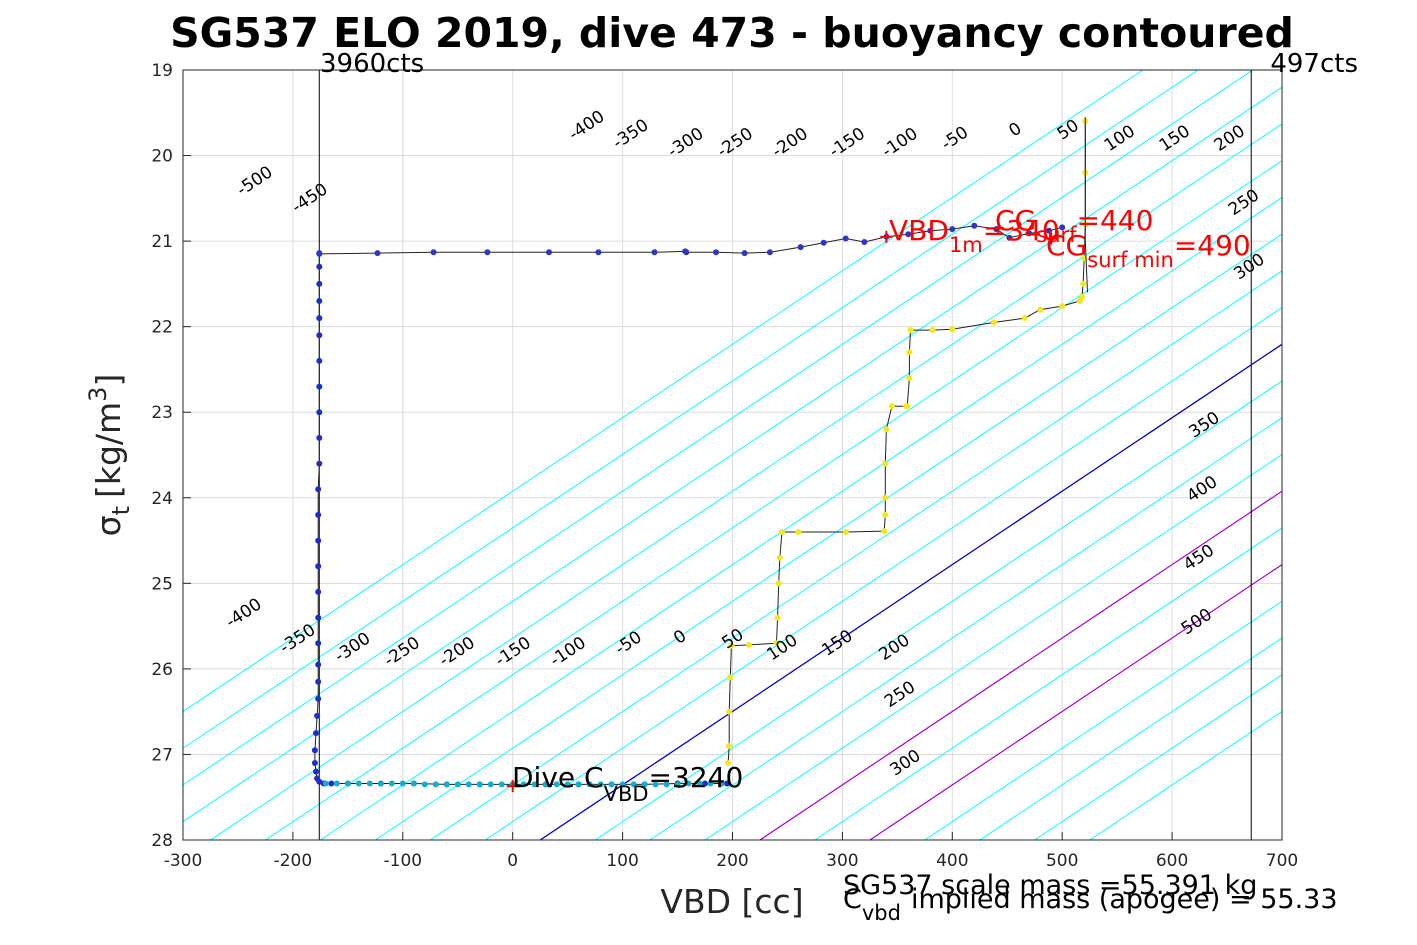 The image size is (1417, 945). I want to click on x-tick-label: -200, so click(293, 861).